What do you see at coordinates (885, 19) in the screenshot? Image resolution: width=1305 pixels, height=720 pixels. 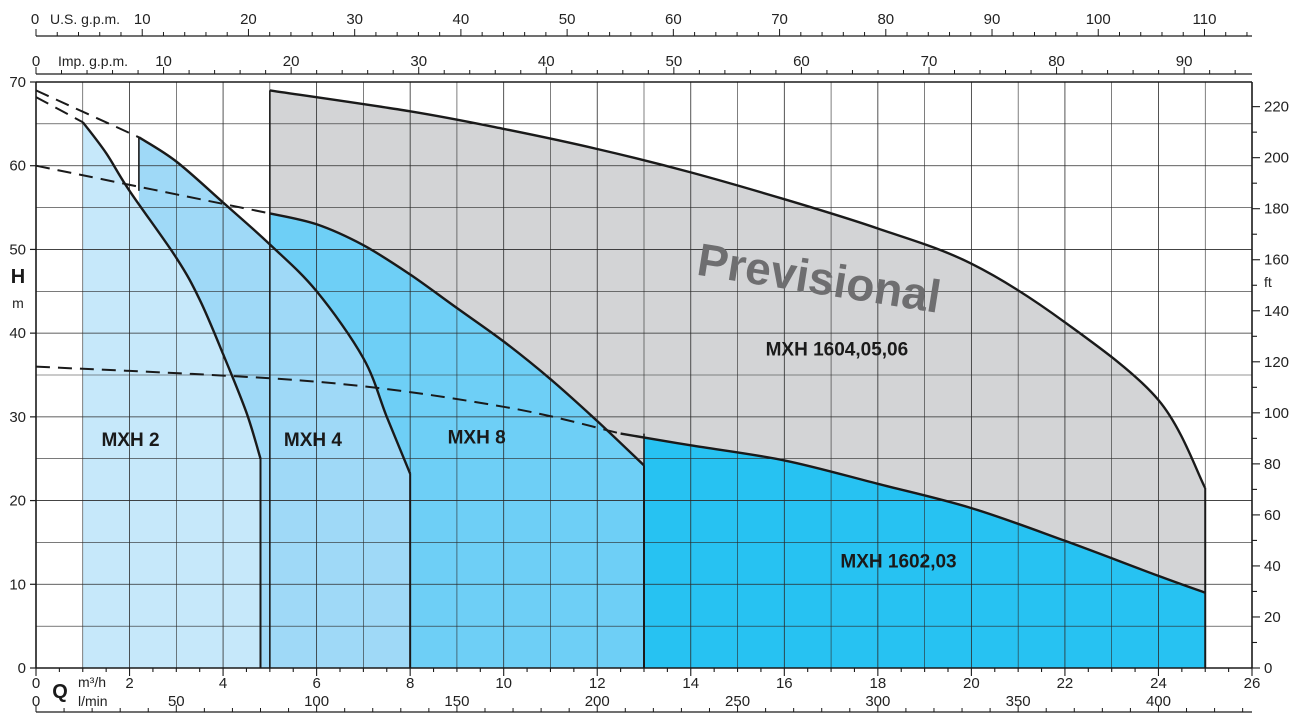 I see `tick-label-us-gpm: 80` at bounding box center [885, 19].